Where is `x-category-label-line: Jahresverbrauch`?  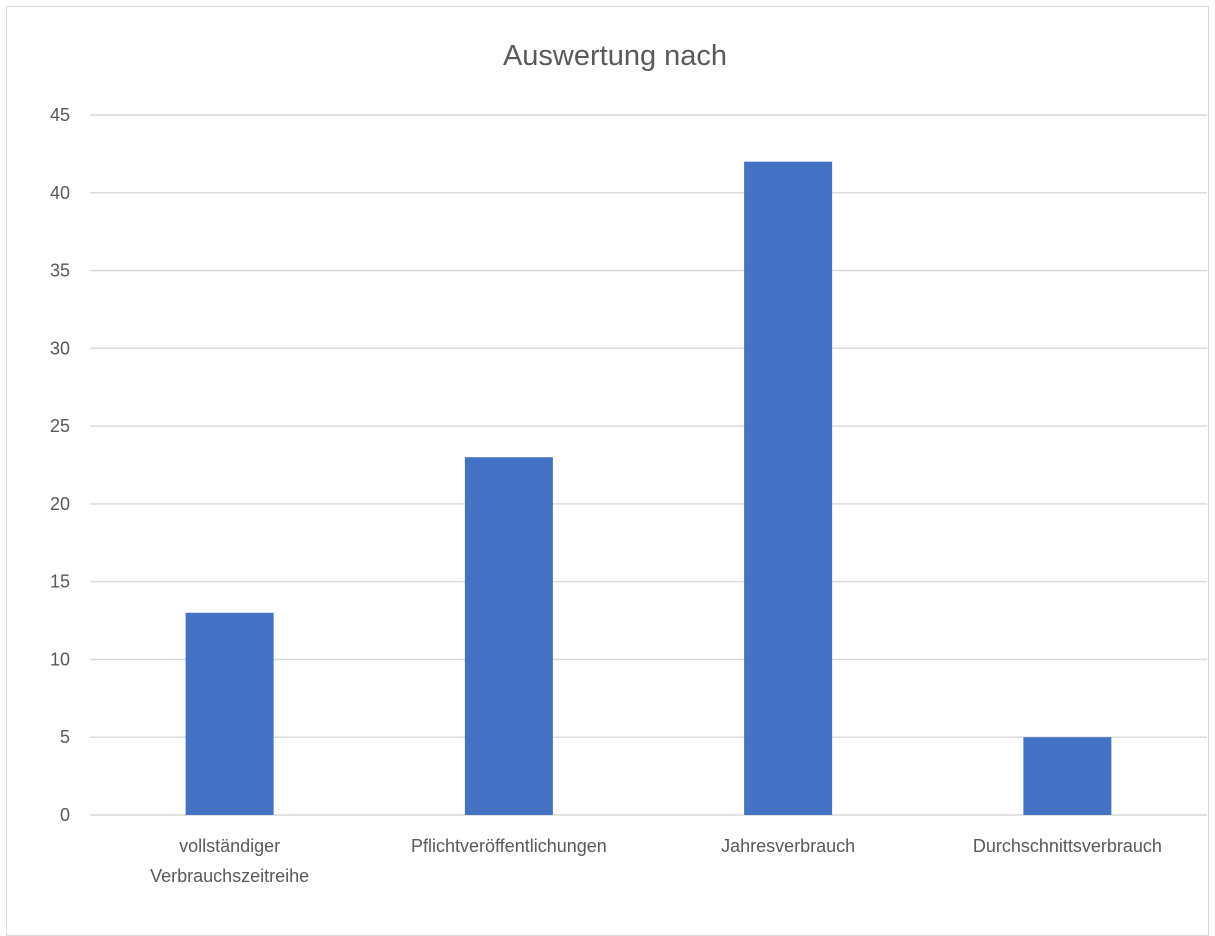
x-category-label-line: Jahresverbrauch is located at coordinates (788, 846).